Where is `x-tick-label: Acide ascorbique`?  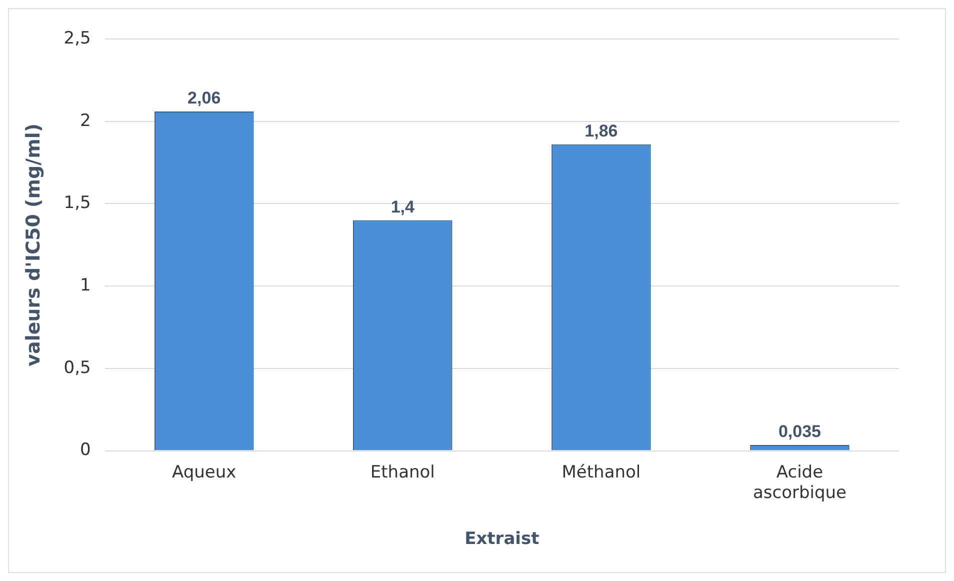
x-tick-label: Acide ascorbique is located at coordinates (799, 482).